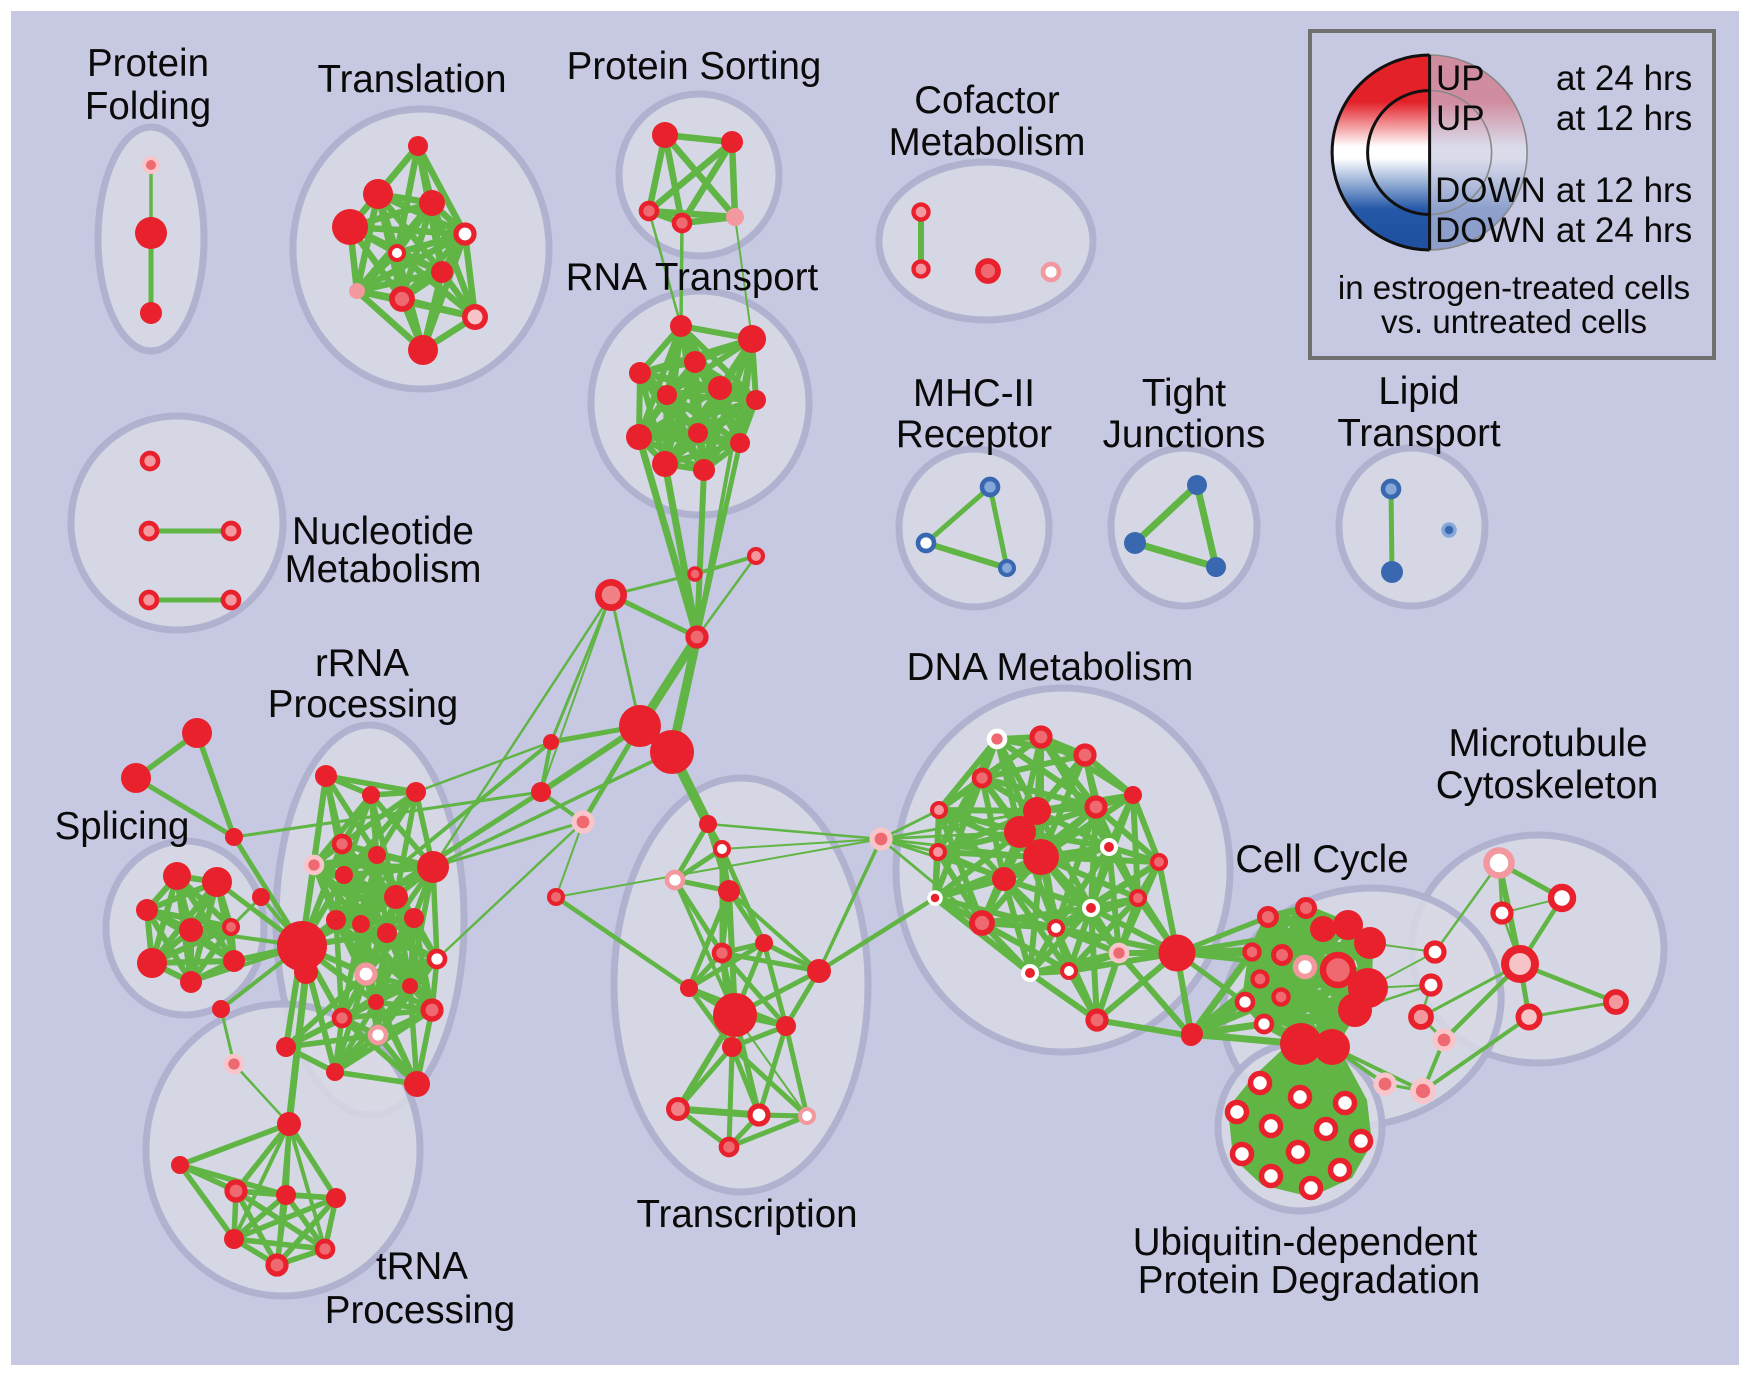  Describe the element at coordinates (1321, 859) in the screenshot. I see `svg-text: Cell Cycle` at that location.